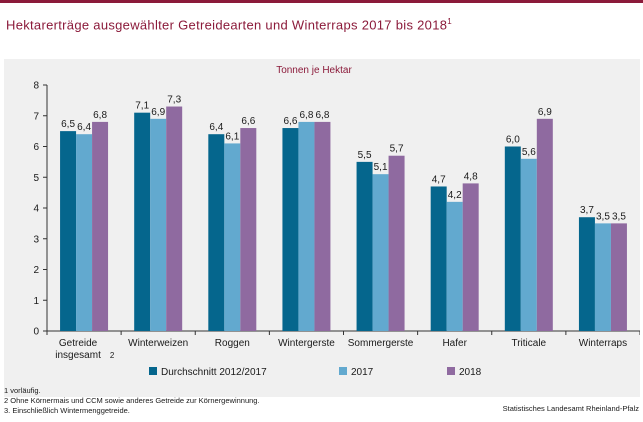 The width and height of the screenshot is (643, 422). I want to click on x-category-label: Winterweizen, so click(158, 343).